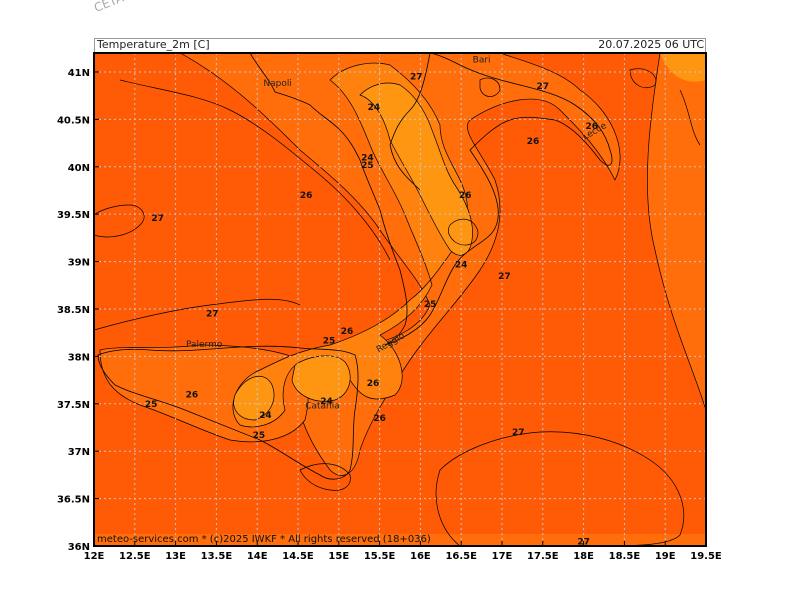 The width and height of the screenshot is (800, 600). Describe the element at coordinates (410, 122) in the screenshot. I see `coast-ionian` at that location.